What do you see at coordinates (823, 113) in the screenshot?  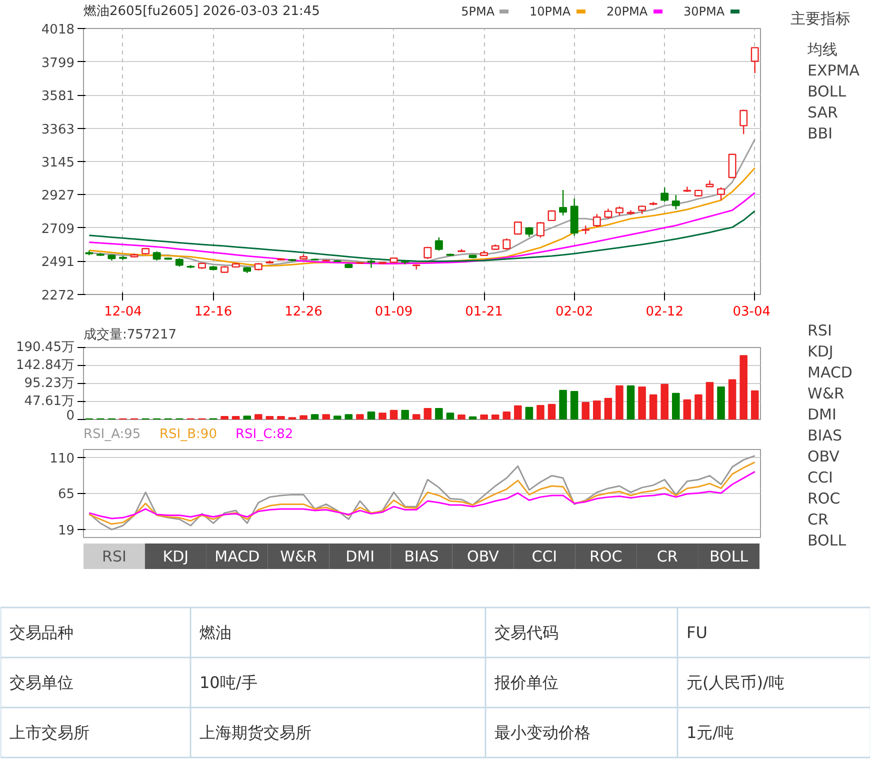 I see `text: SAR` at bounding box center [823, 113].